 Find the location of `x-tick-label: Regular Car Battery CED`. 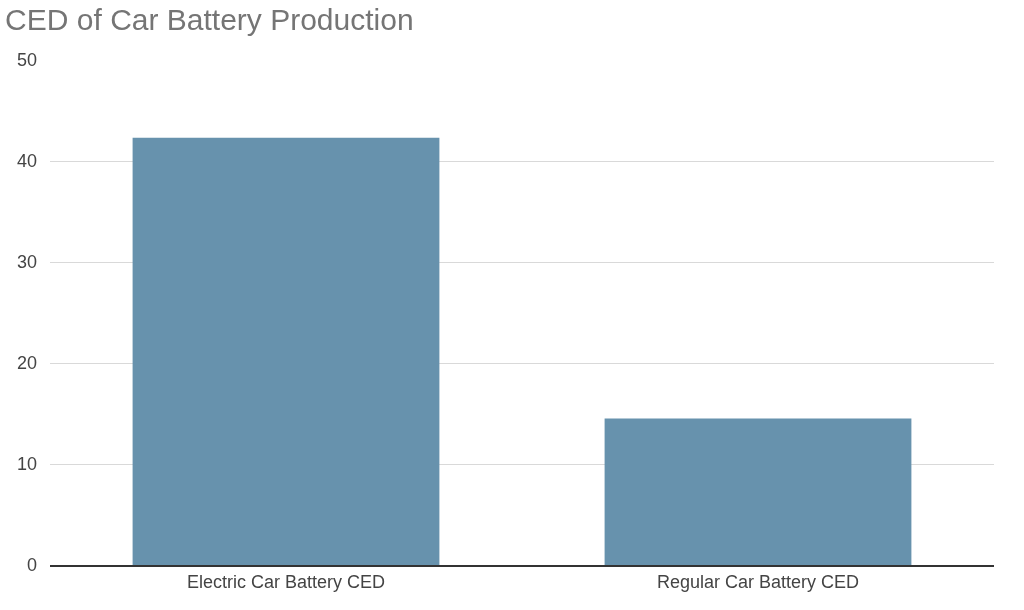

x-tick-label: Regular Car Battery CED is located at coordinates (758, 582).